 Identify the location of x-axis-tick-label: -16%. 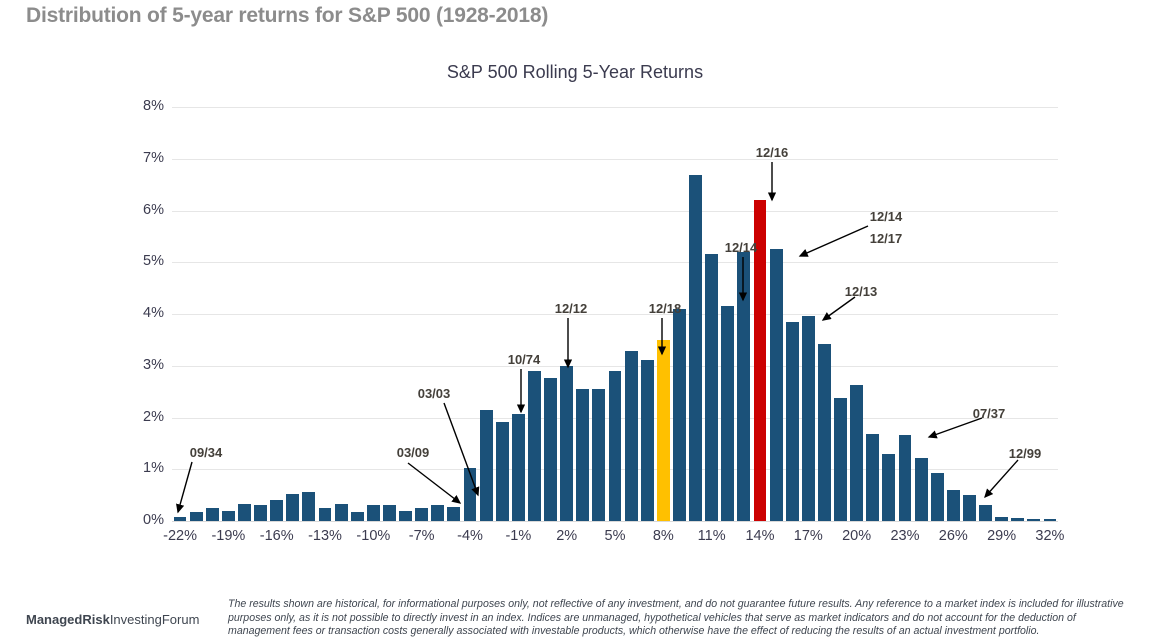
(276, 536).